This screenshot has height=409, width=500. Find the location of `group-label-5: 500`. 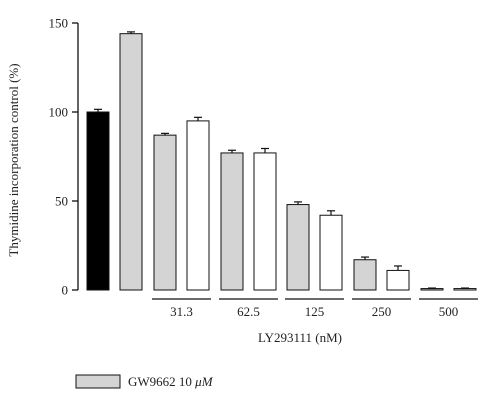

group-label-5: 500 is located at coordinates (449, 311).